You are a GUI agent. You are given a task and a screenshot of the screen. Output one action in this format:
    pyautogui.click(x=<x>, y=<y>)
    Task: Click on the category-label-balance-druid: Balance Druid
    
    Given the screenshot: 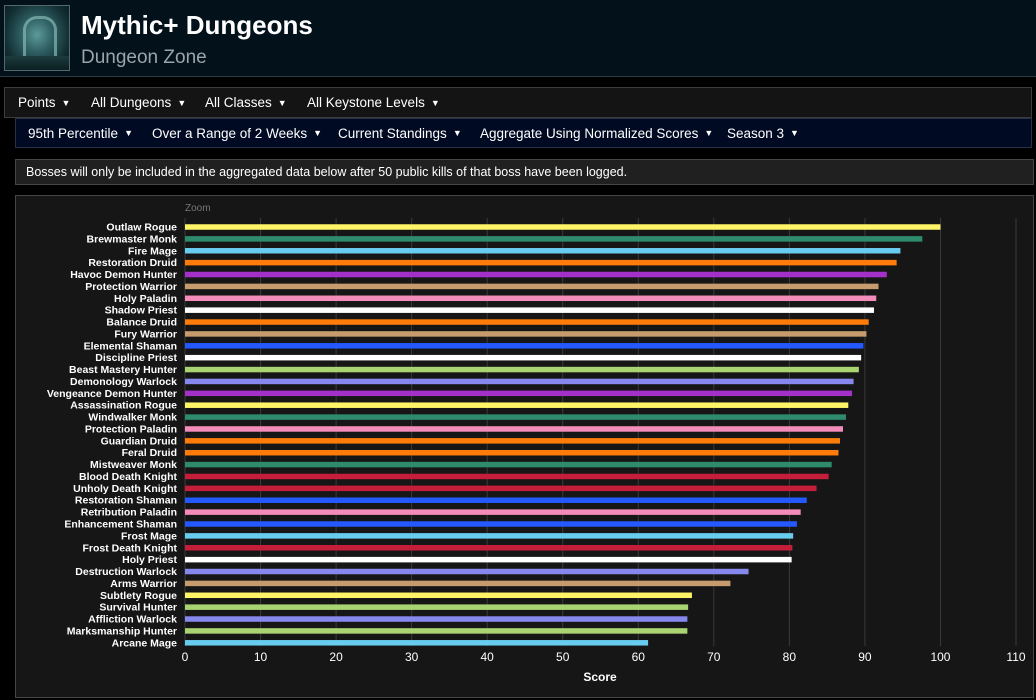 What is the action you would take?
    pyautogui.click(x=141, y=323)
    